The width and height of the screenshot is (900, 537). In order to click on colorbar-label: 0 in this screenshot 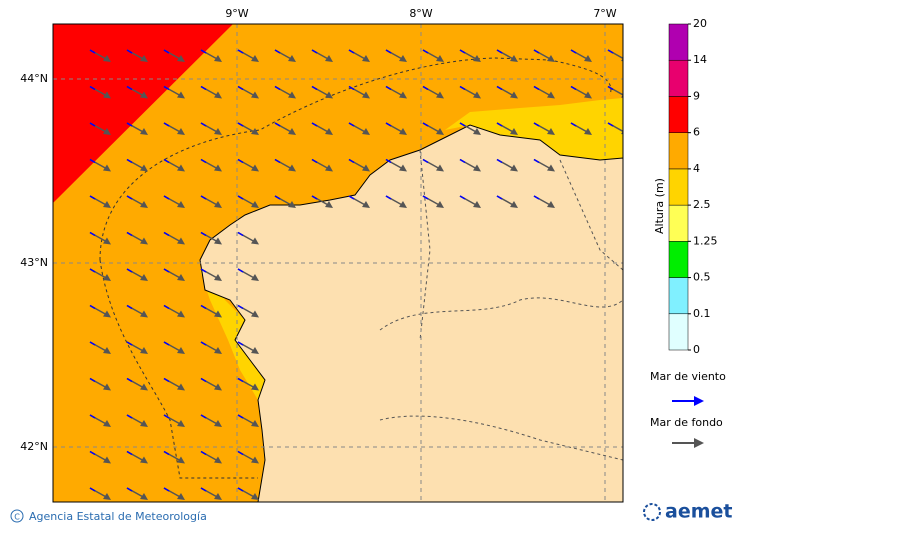, I will do `click(696, 349)`.